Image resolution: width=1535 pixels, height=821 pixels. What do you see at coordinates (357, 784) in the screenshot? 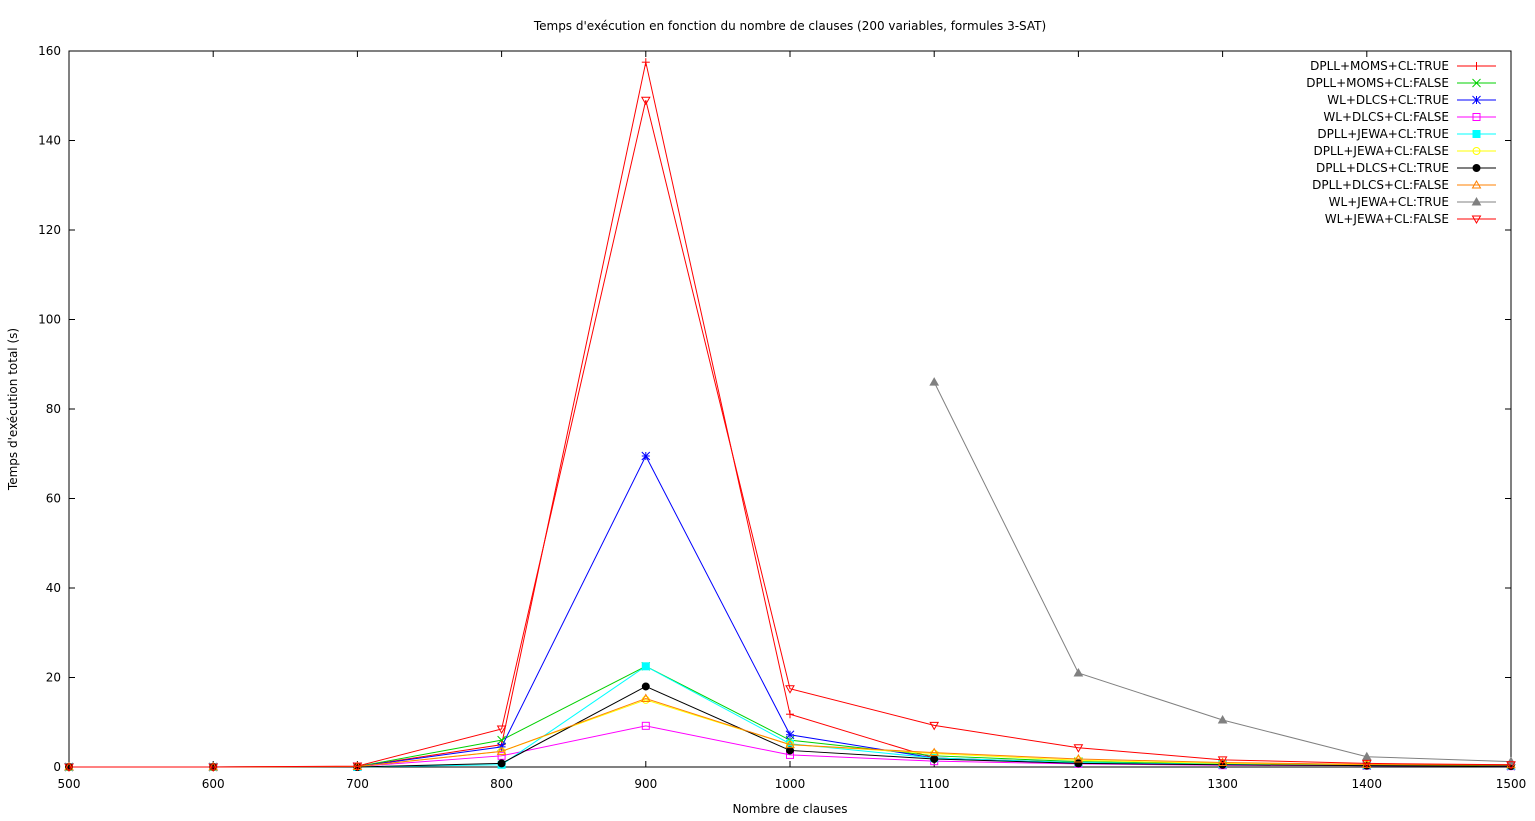
I see `x-tick-label: 700` at bounding box center [357, 784].